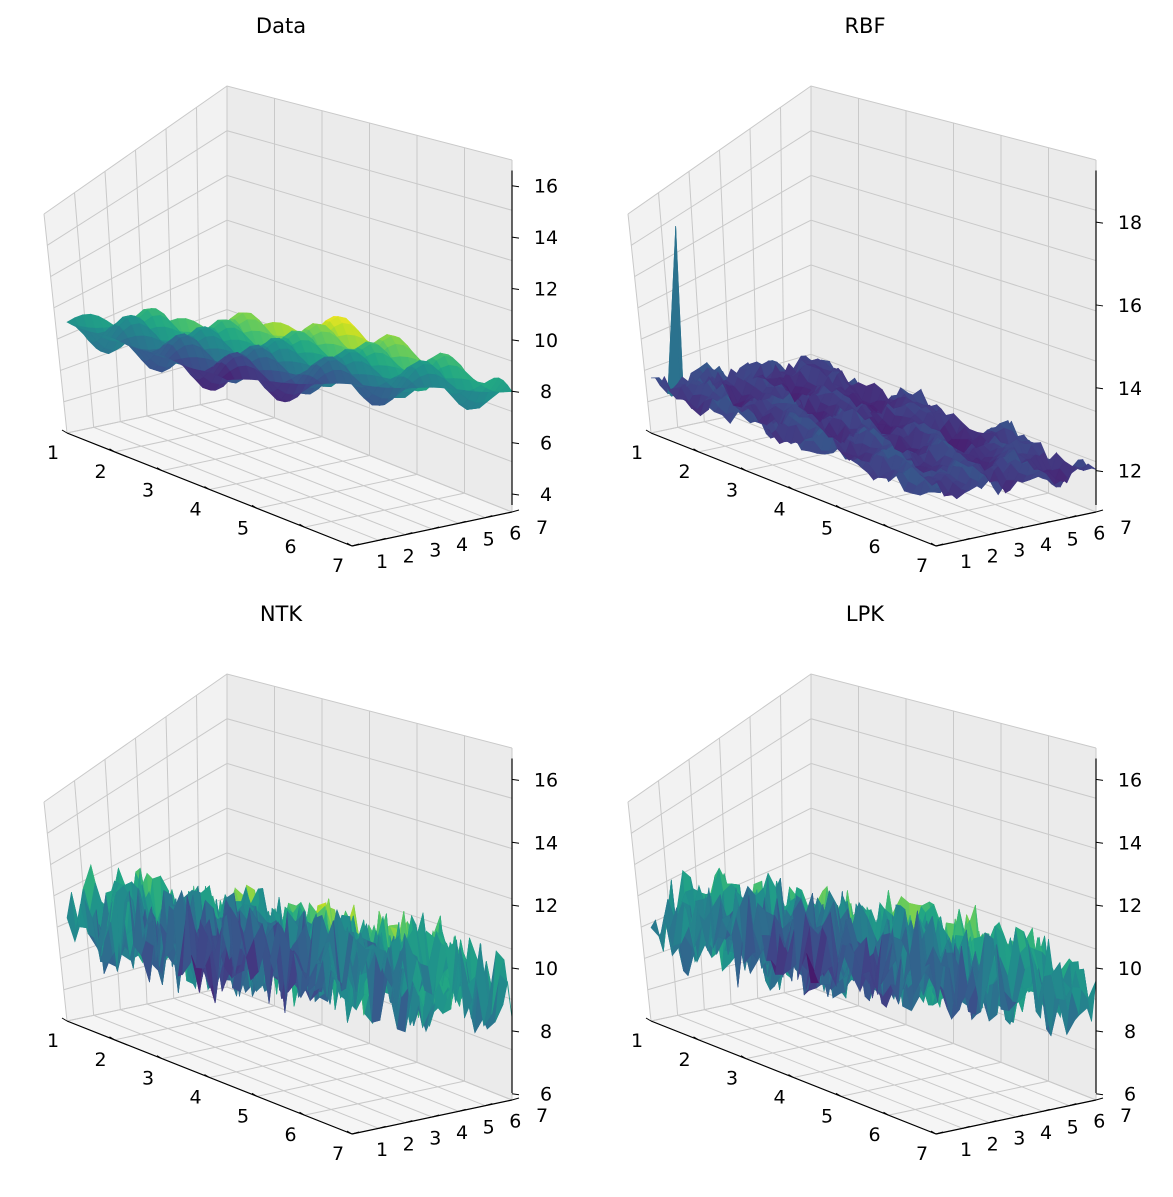  I want to click on subplot-title: RBF, so click(864, 26).